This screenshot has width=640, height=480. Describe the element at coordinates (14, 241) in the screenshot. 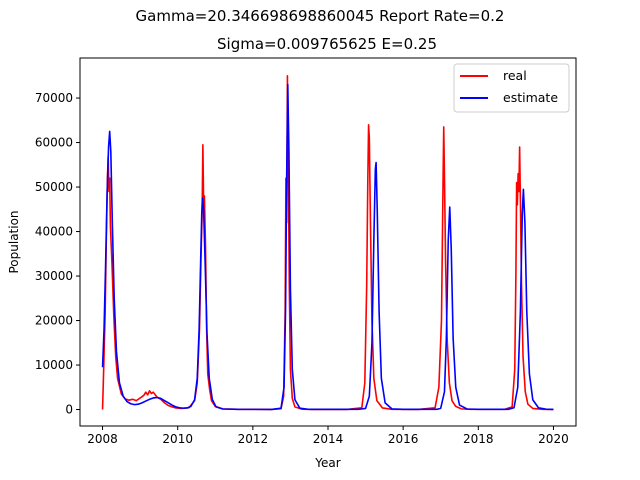

I see `y-axis-label: Population` at that location.